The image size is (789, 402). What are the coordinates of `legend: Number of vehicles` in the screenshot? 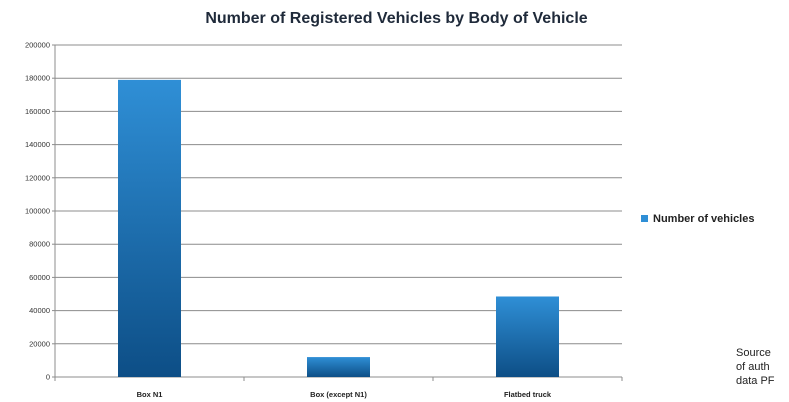 It's located at (697, 219).